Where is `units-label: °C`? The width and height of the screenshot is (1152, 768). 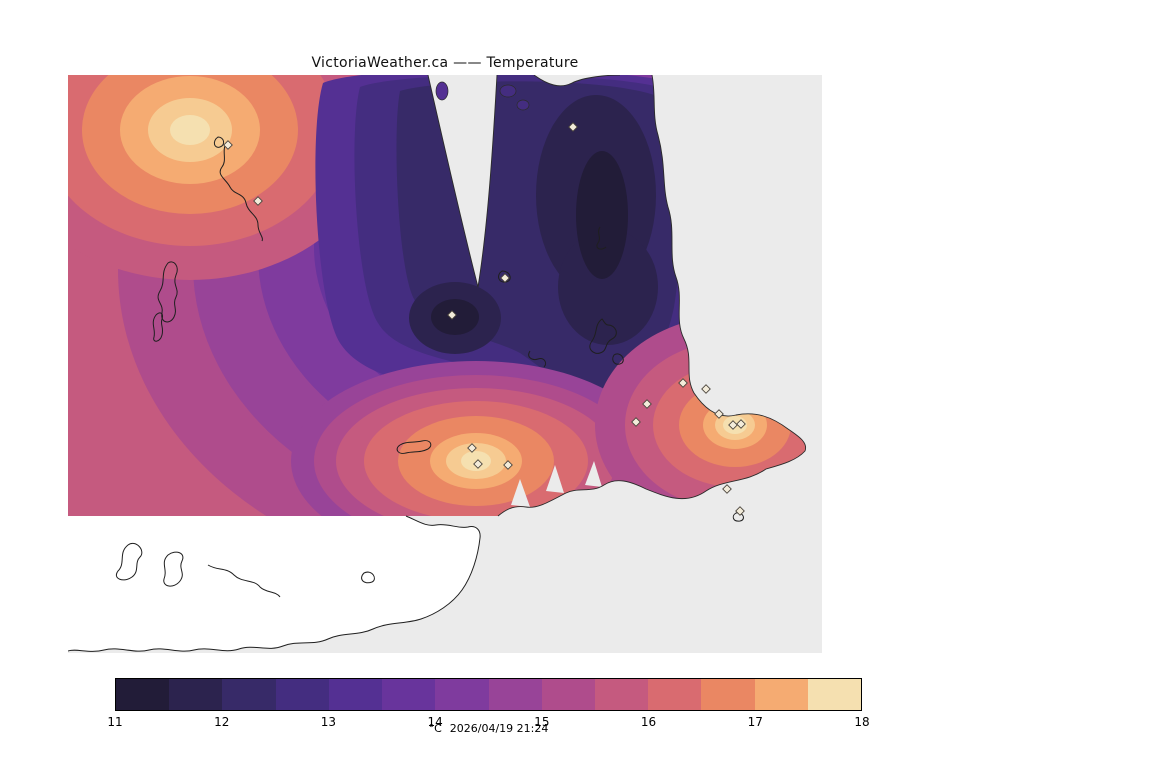 units-label: °C is located at coordinates (435, 728).